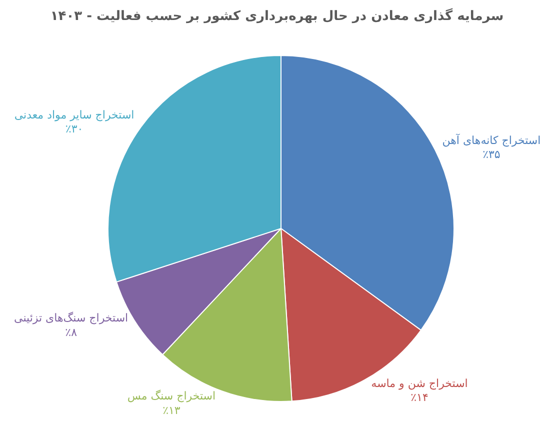 The image size is (554, 428). What do you see at coordinates (171, 396) in the screenshot?
I see `slice-label: استخراج سنگ مس` at bounding box center [171, 396].